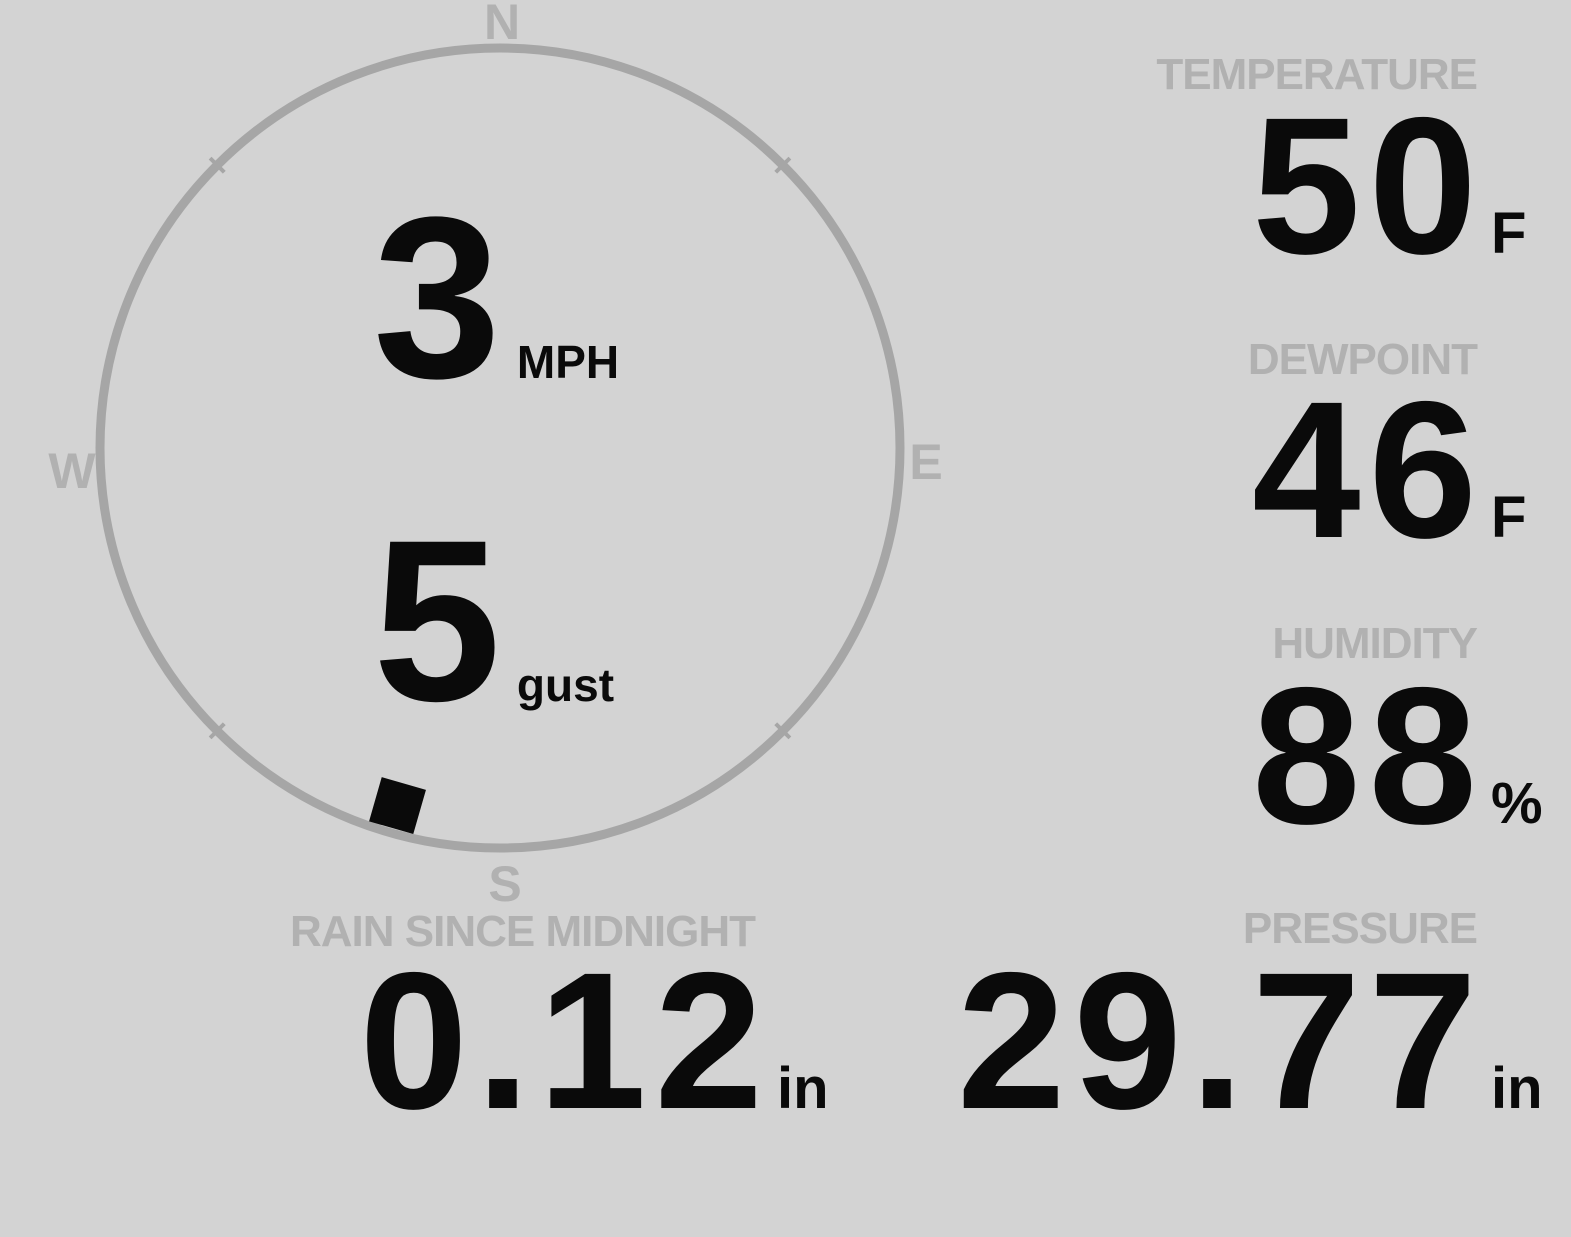 Image resolution: width=1571 pixels, height=1237 pixels. I want to click on humidity-value: 88, so click(1368, 756).